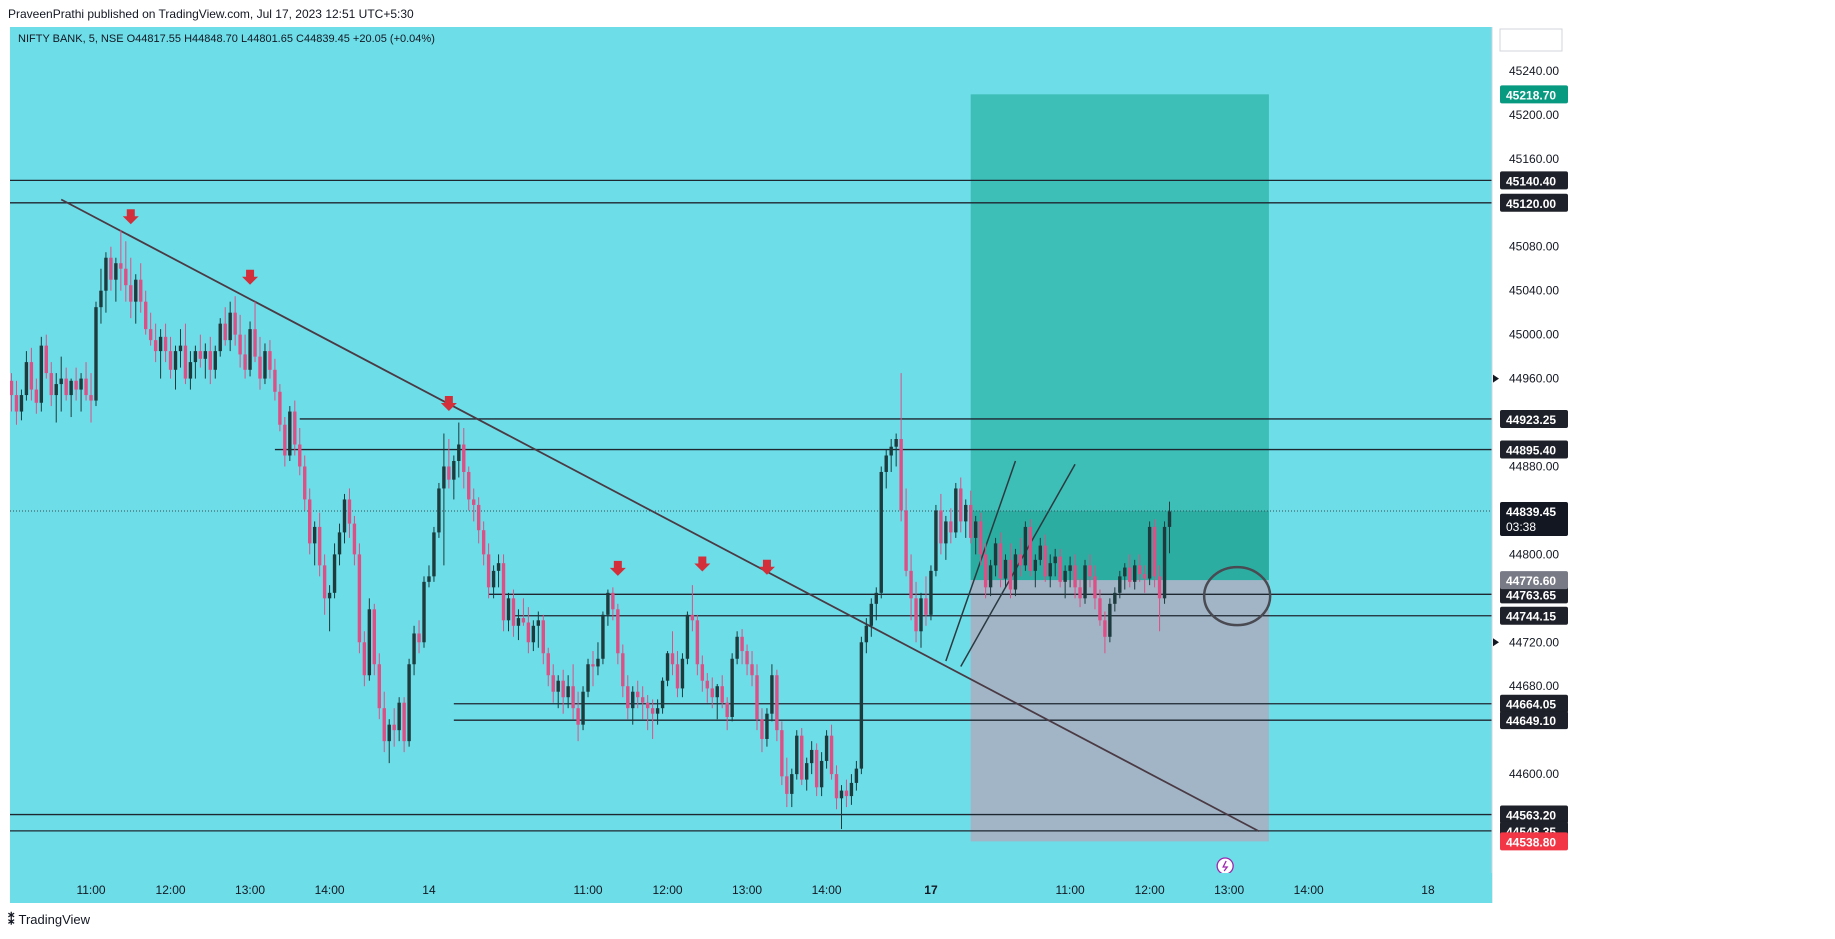 The height and width of the screenshot is (939, 1835). I want to click on alert-lightning-icon, so click(1225, 866).